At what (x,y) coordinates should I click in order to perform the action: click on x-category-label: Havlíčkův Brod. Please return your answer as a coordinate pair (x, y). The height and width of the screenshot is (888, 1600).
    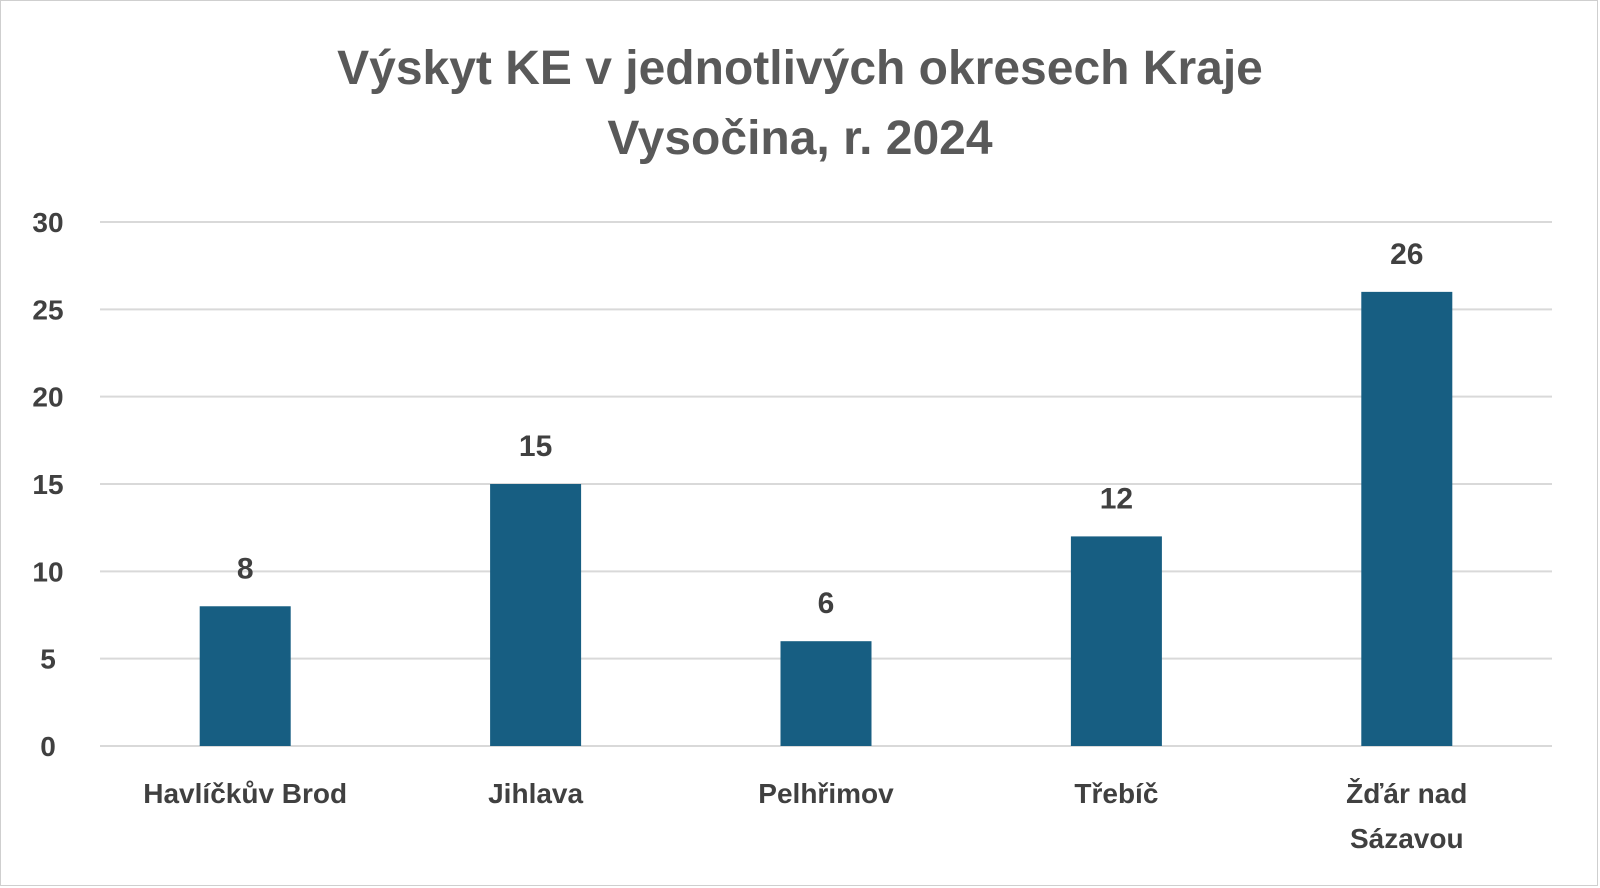
    Looking at the image, I should click on (245, 793).